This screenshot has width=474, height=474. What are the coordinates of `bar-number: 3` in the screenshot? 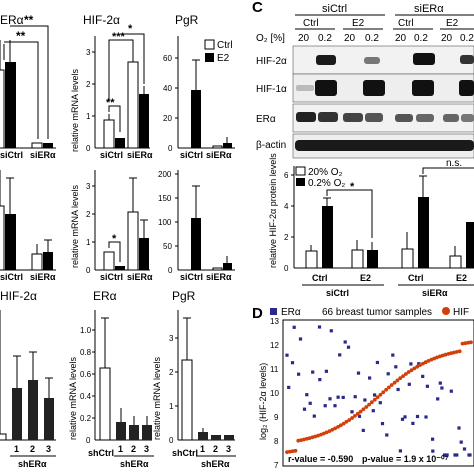 It's located at (146, 449).